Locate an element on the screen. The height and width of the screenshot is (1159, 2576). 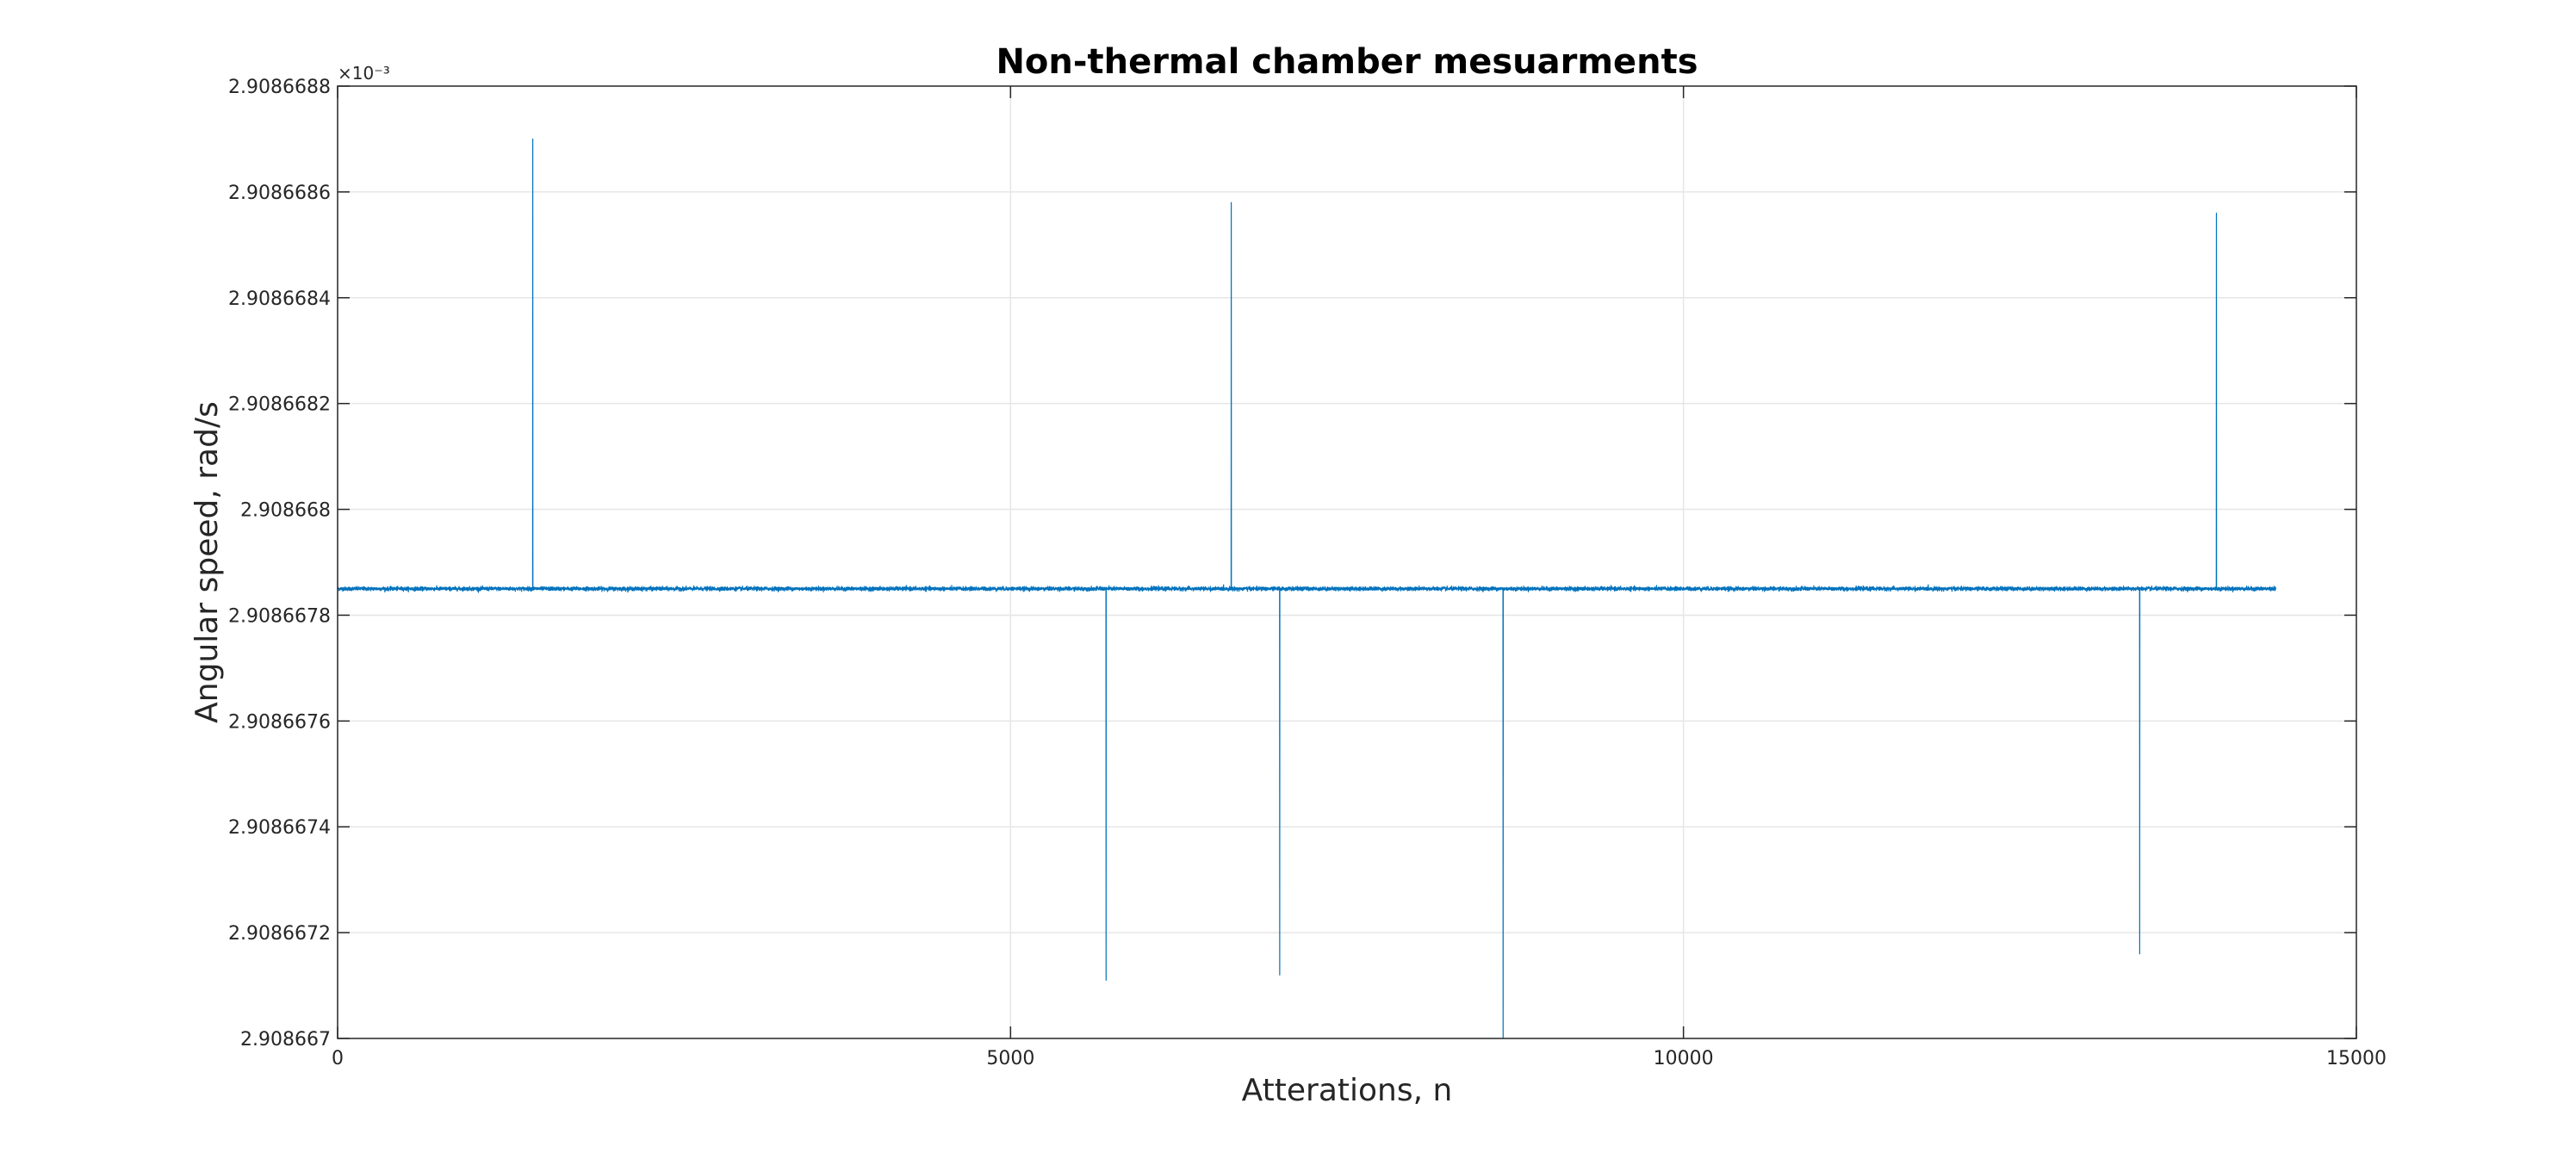
y-tick-label: 2.9086686 is located at coordinates (280, 193).